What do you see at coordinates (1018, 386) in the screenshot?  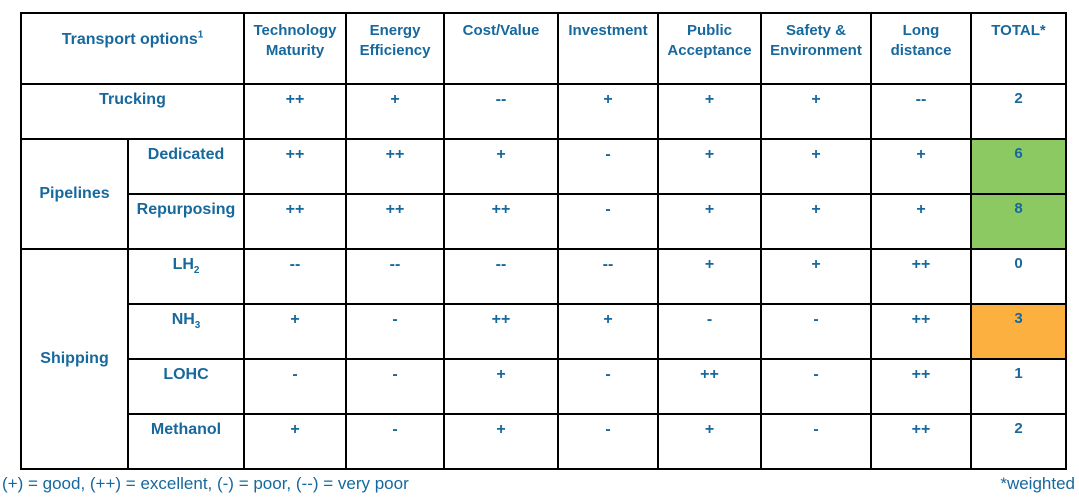 I see `total-cell-lohc: 1` at bounding box center [1018, 386].